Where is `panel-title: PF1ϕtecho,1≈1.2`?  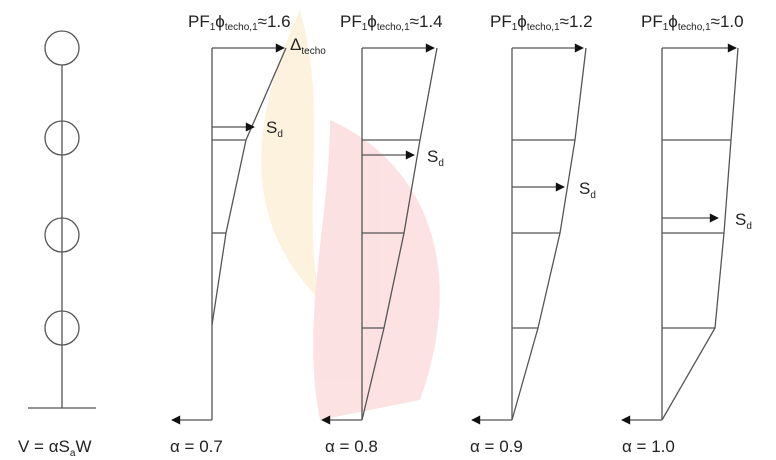
panel-title: PF1ϕtecho,1≈1.2 is located at coordinates (541, 22).